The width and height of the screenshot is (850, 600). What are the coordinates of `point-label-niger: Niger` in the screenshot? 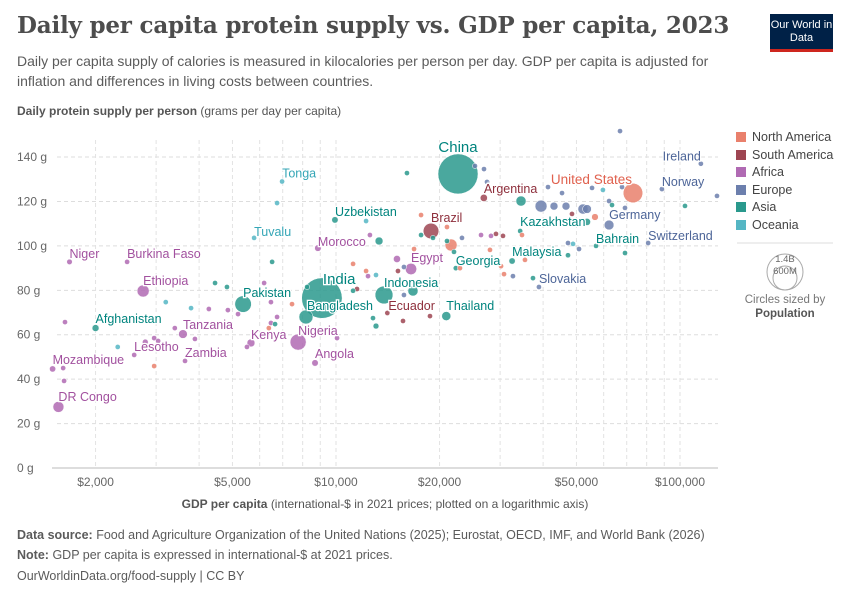 It's located at (85, 254).